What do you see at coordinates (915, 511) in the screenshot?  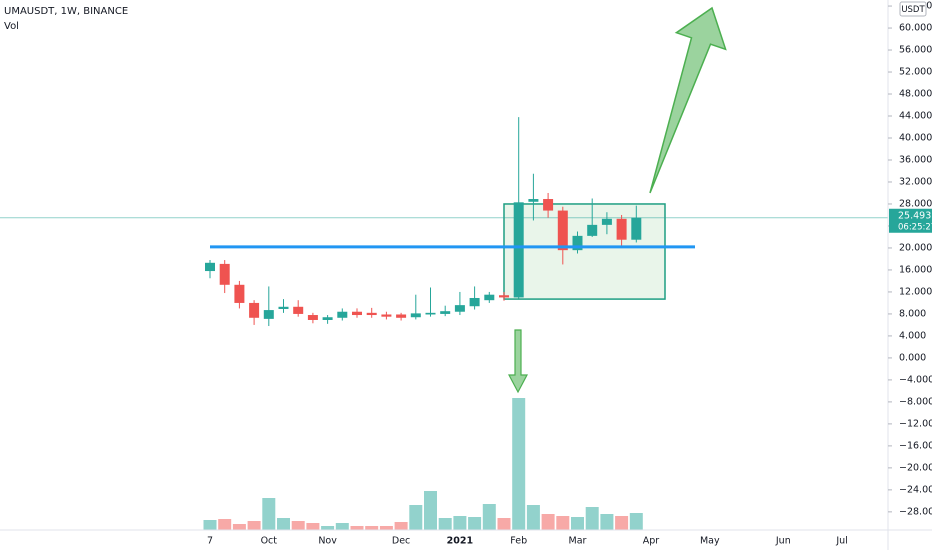 I see `y-tick-label: −28.000` at bounding box center [915, 511].